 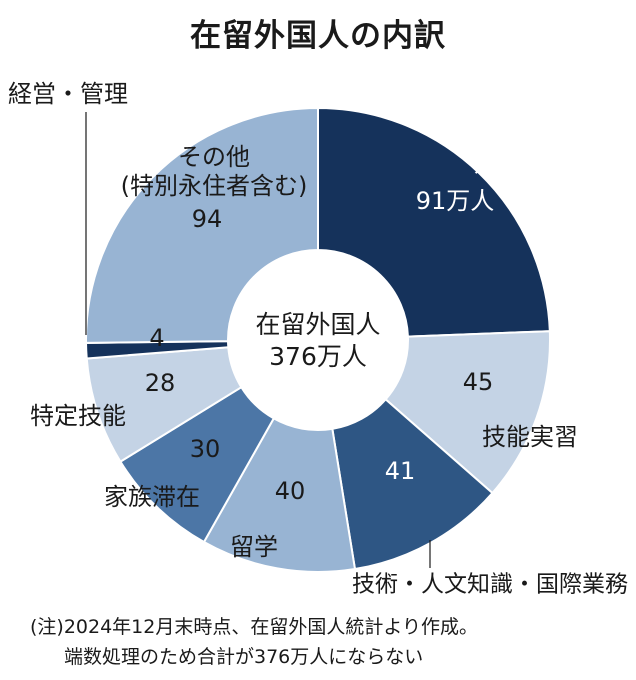 What do you see at coordinates (254, 547) in the screenshot?
I see `category-label-3: 留学` at bounding box center [254, 547].